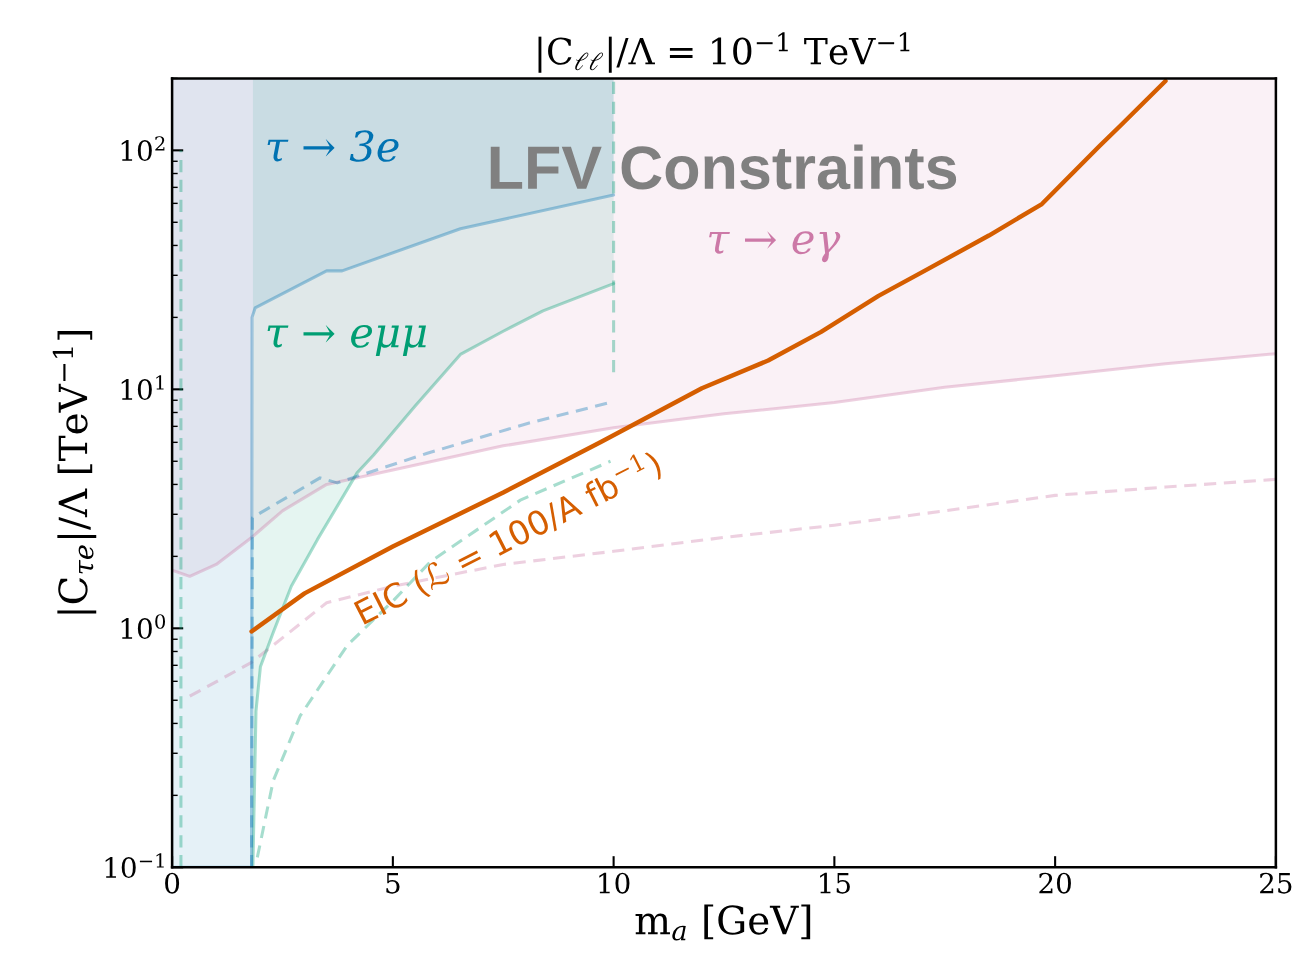  What do you see at coordinates (614, 883) in the screenshot?
I see `x-tick-label: 10` at bounding box center [614, 883].